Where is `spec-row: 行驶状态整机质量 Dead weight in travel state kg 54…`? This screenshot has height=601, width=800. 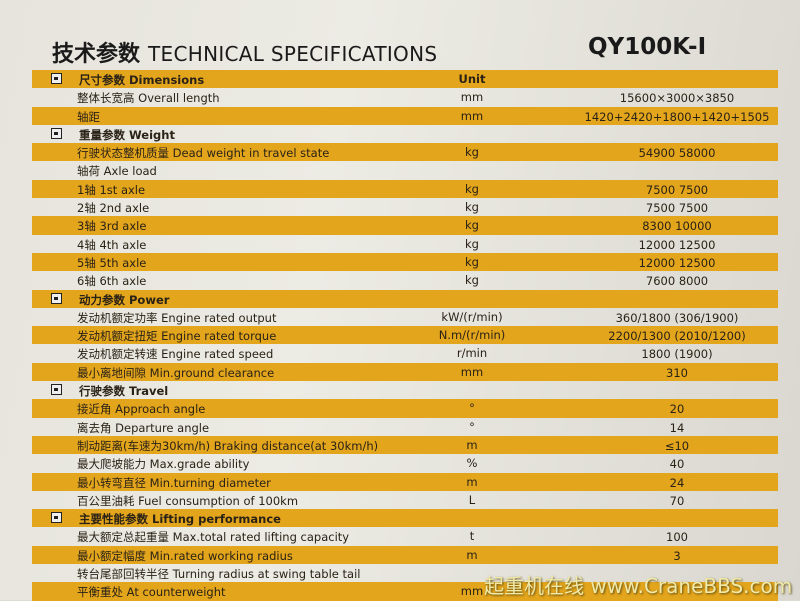 spec-row: 行驶状态整机质量 Dead weight in travel state kg 54… is located at coordinates (405, 152).